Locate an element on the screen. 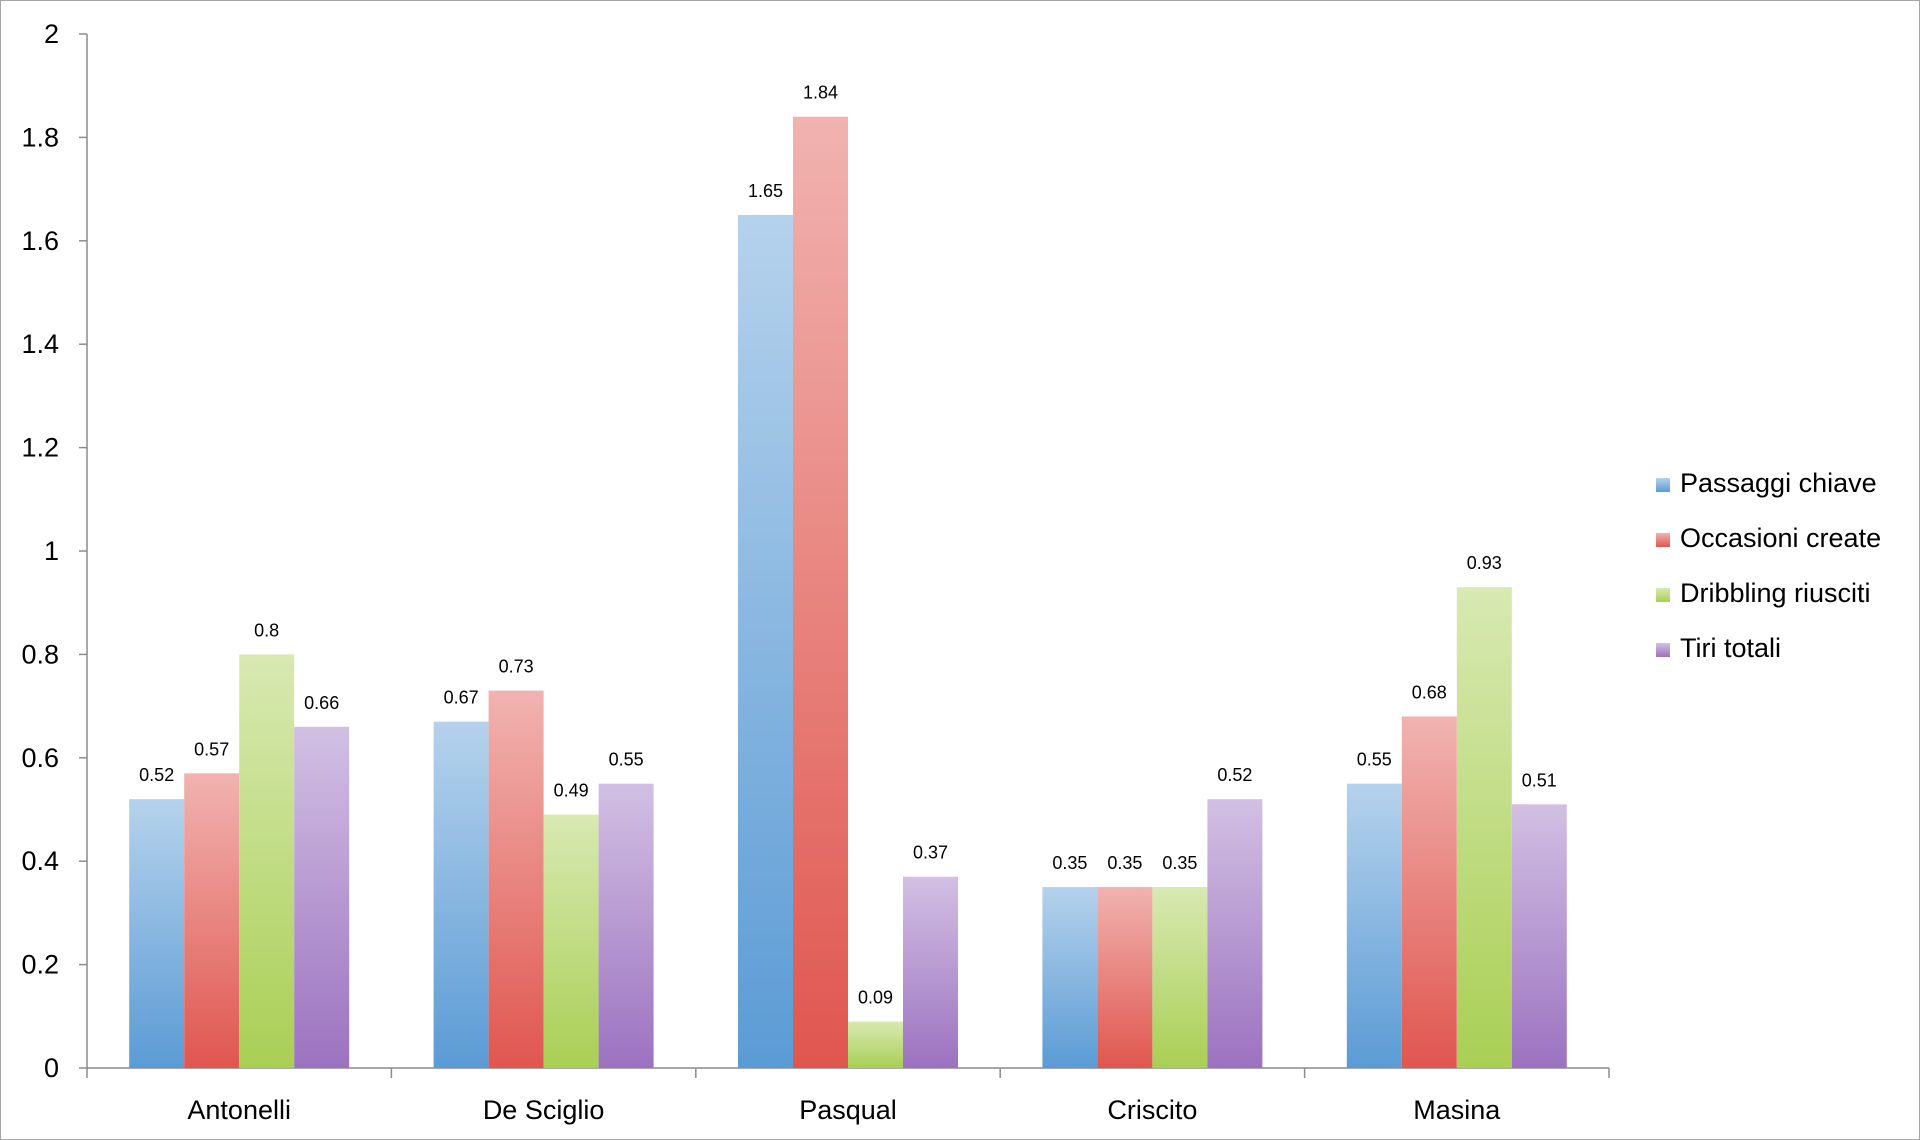  legend-entry: Passaggi chiave is located at coordinates (1778, 483).